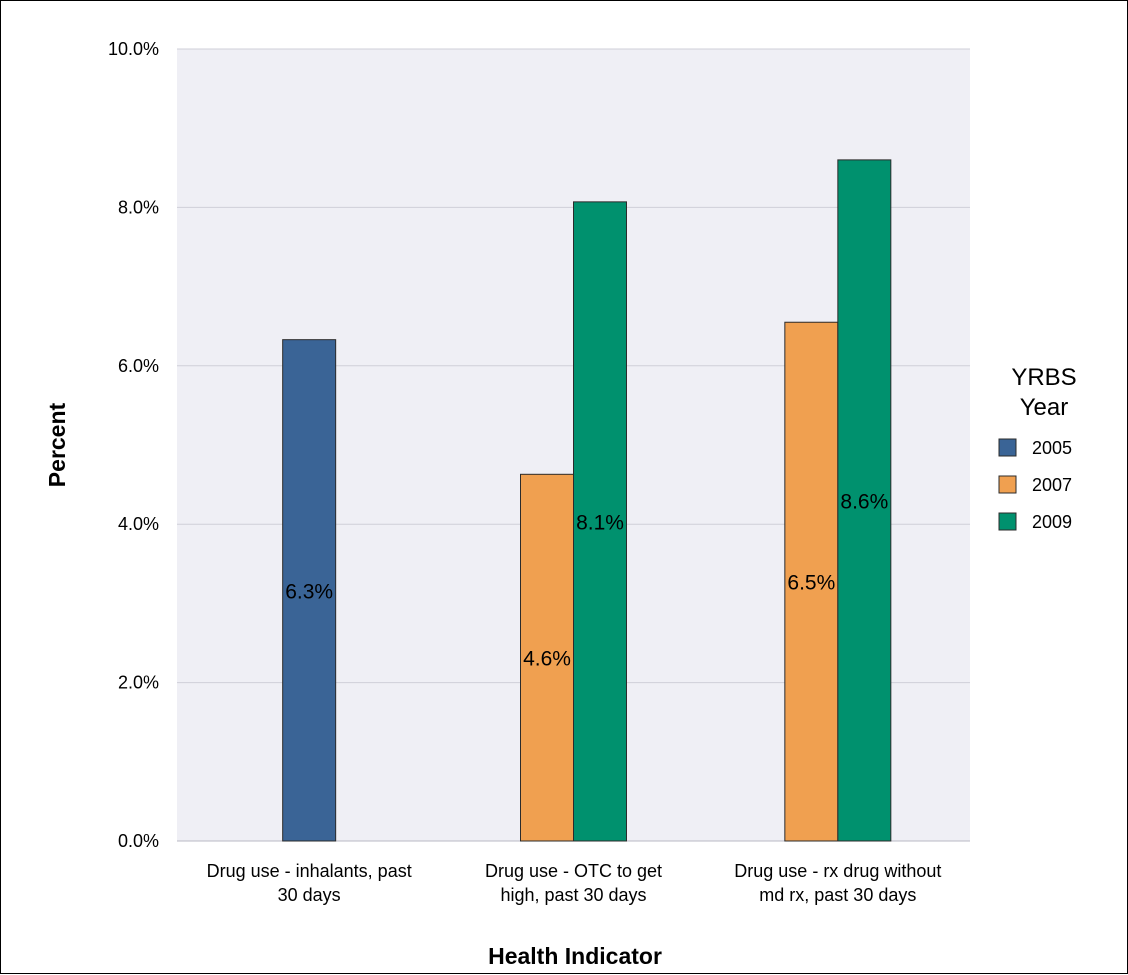  What do you see at coordinates (1007, 484) in the screenshot?
I see `legend-swatch-2007` at bounding box center [1007, 484].